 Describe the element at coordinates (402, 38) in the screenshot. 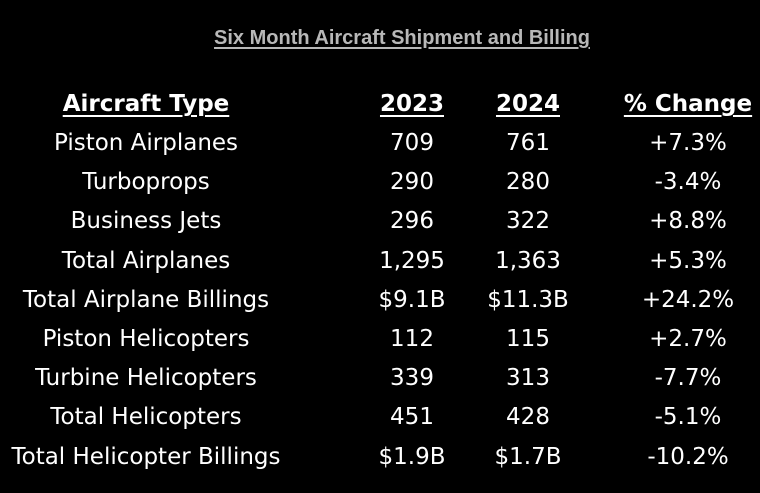

I see `table-title: Six Month Aircraft Shipment and Billing` at that location.